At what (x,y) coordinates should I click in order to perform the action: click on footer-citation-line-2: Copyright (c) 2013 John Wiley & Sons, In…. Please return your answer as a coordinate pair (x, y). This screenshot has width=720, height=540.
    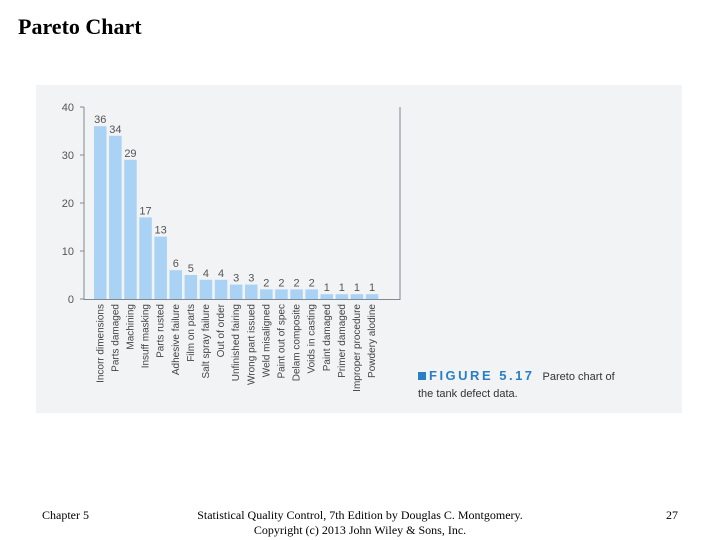
    Looking at the image, I should click on (360, 530).